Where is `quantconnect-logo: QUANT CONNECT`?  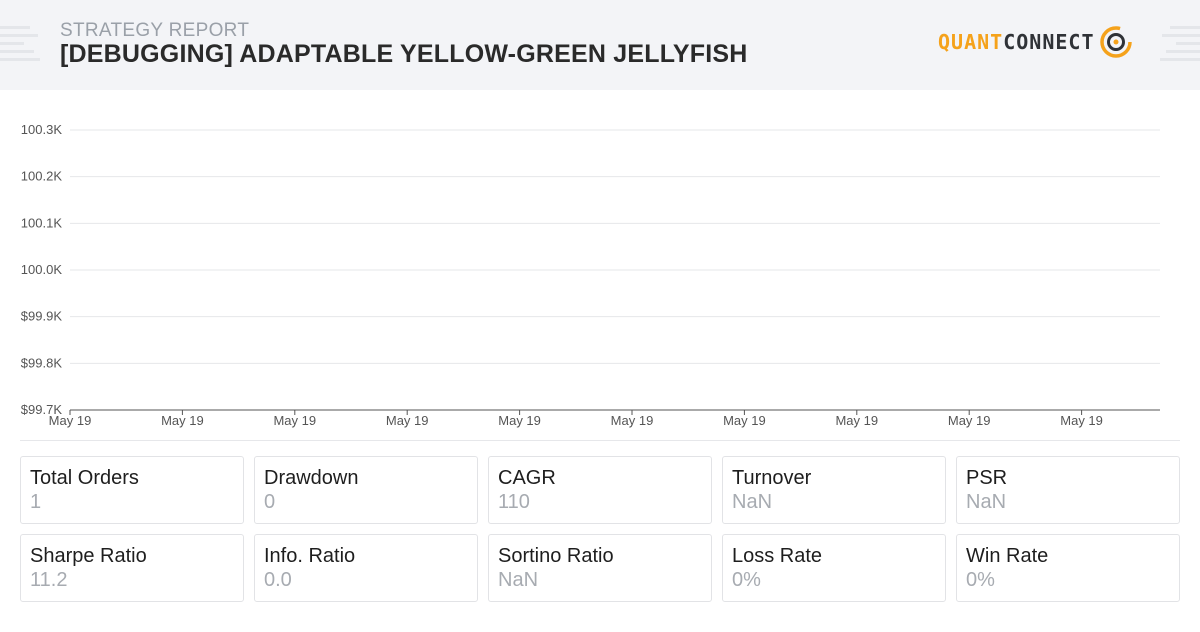 quantconnect-logo: QUANT CONNECT is located at coordinates (1035, 42).